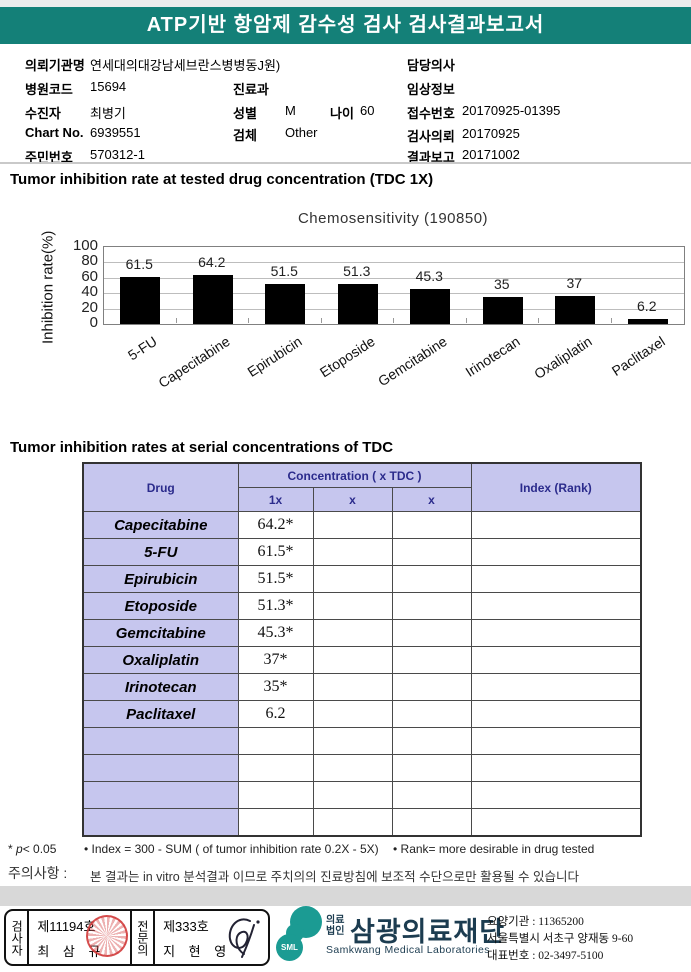  Describe the element at coordinates (362, 714) in the screenshot. I see `table-row: Paclitaxel 6.2` at that location.